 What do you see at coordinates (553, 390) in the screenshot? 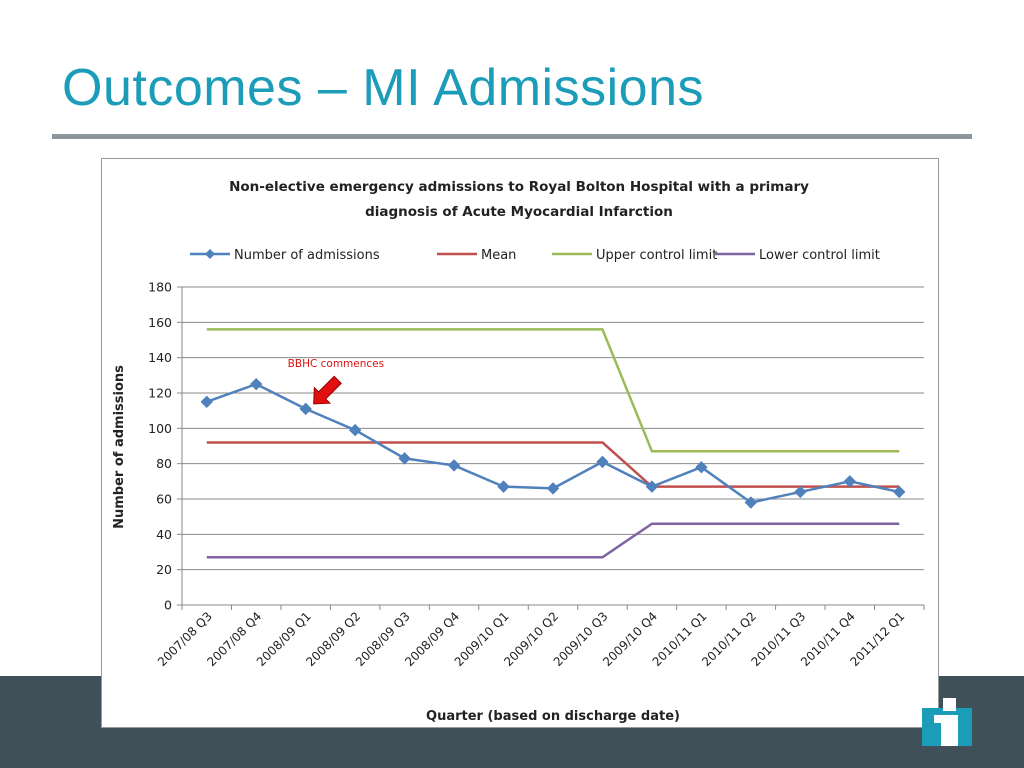
I see `series-line-upper-control-limit` at bounding box center [553, 390].